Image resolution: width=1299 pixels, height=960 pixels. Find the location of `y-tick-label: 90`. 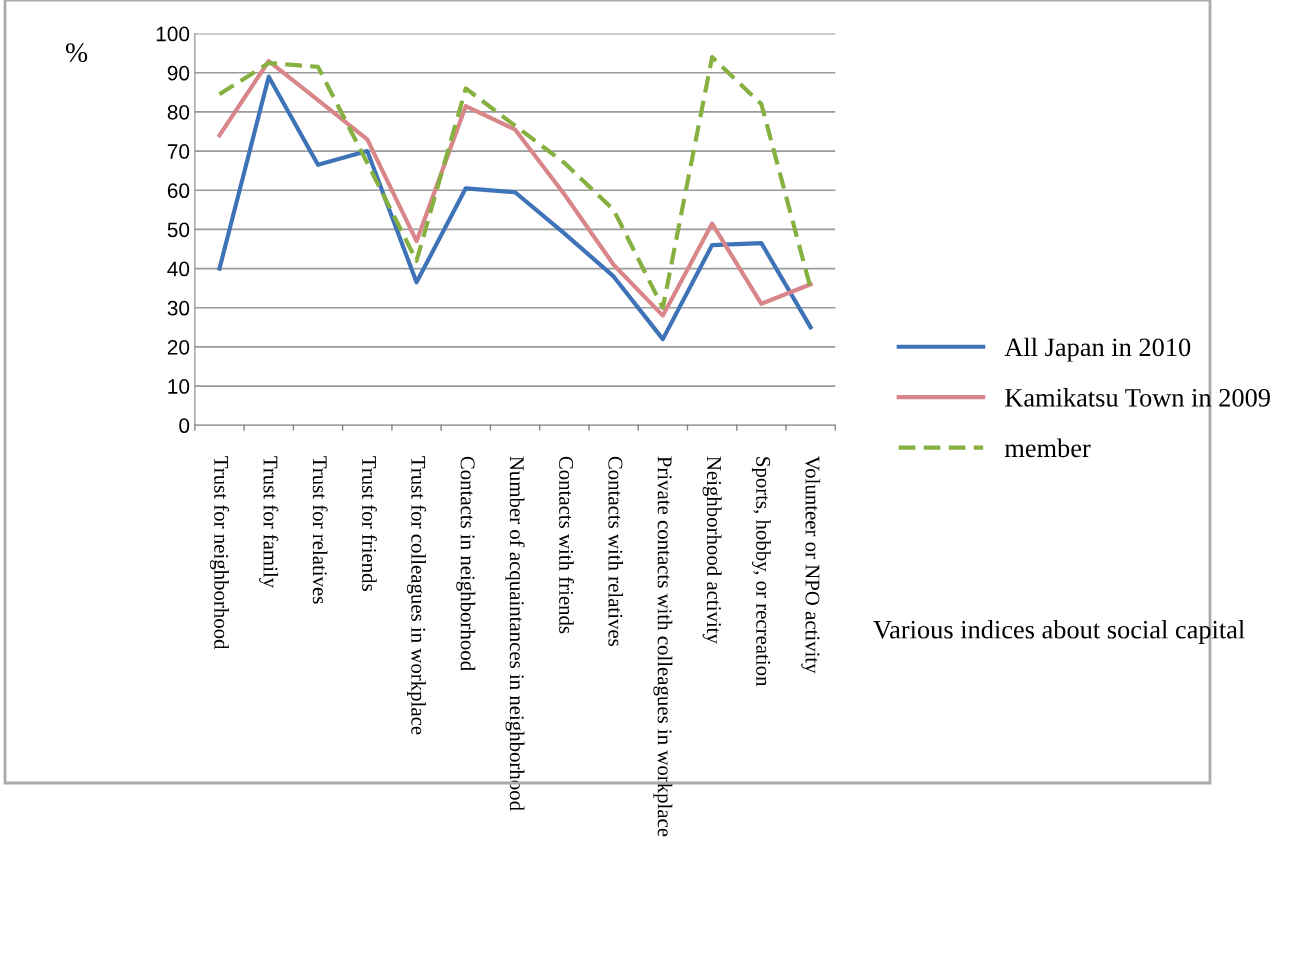

y-tick-label: 90 is located at coordinates (178, 73).